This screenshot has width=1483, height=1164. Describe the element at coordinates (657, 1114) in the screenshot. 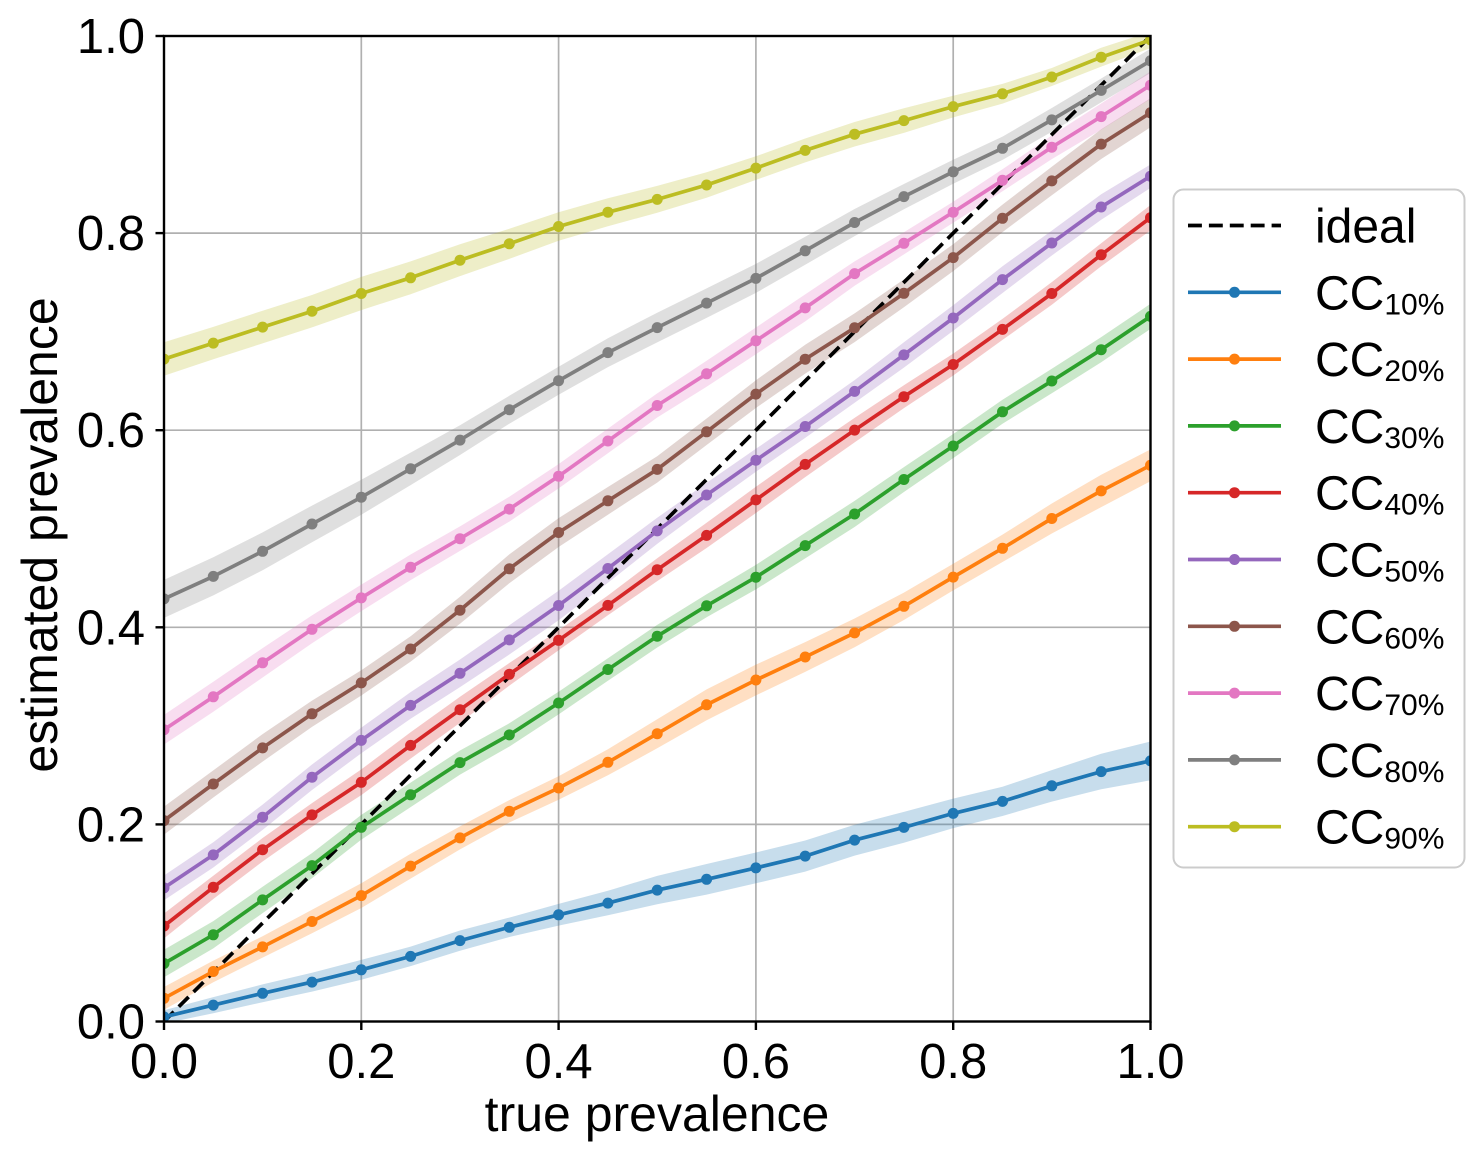

I see `svg-text: true prevalence` at that location.